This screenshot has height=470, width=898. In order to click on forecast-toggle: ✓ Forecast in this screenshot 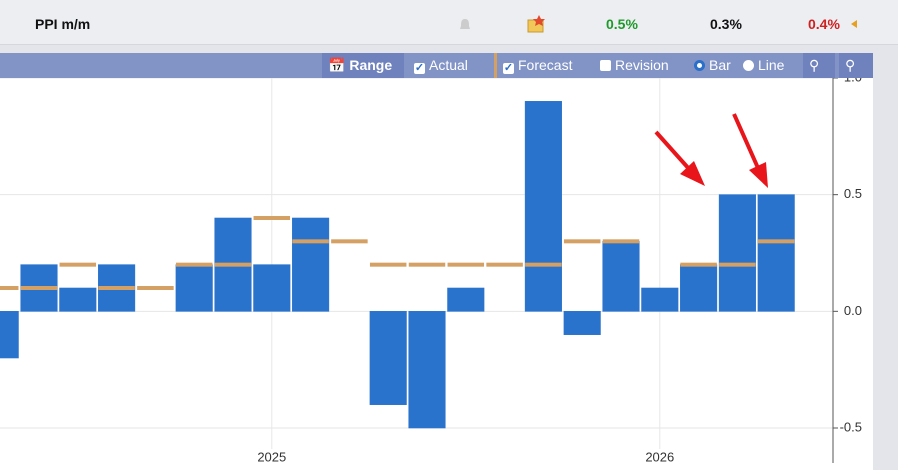, I will do `click(540, 65)`.